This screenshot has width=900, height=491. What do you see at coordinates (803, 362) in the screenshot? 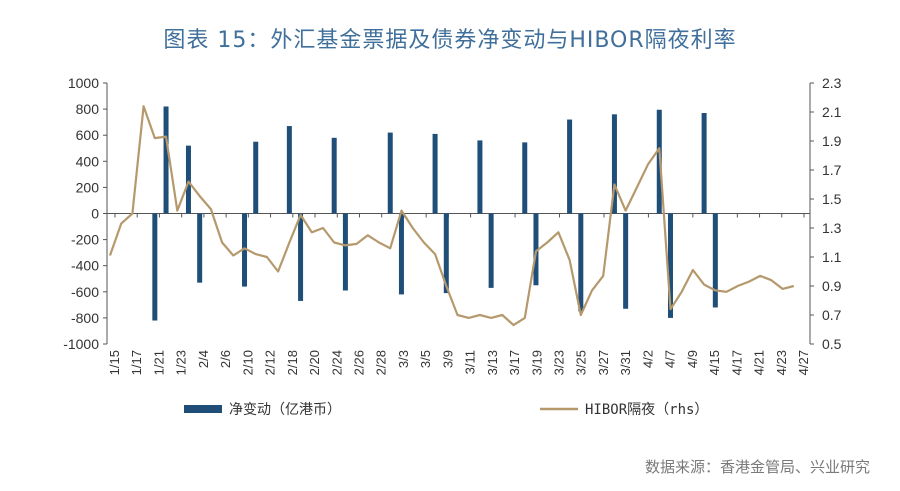
I see `x-tick-label: 4/27` at bounding box center [803, 362].